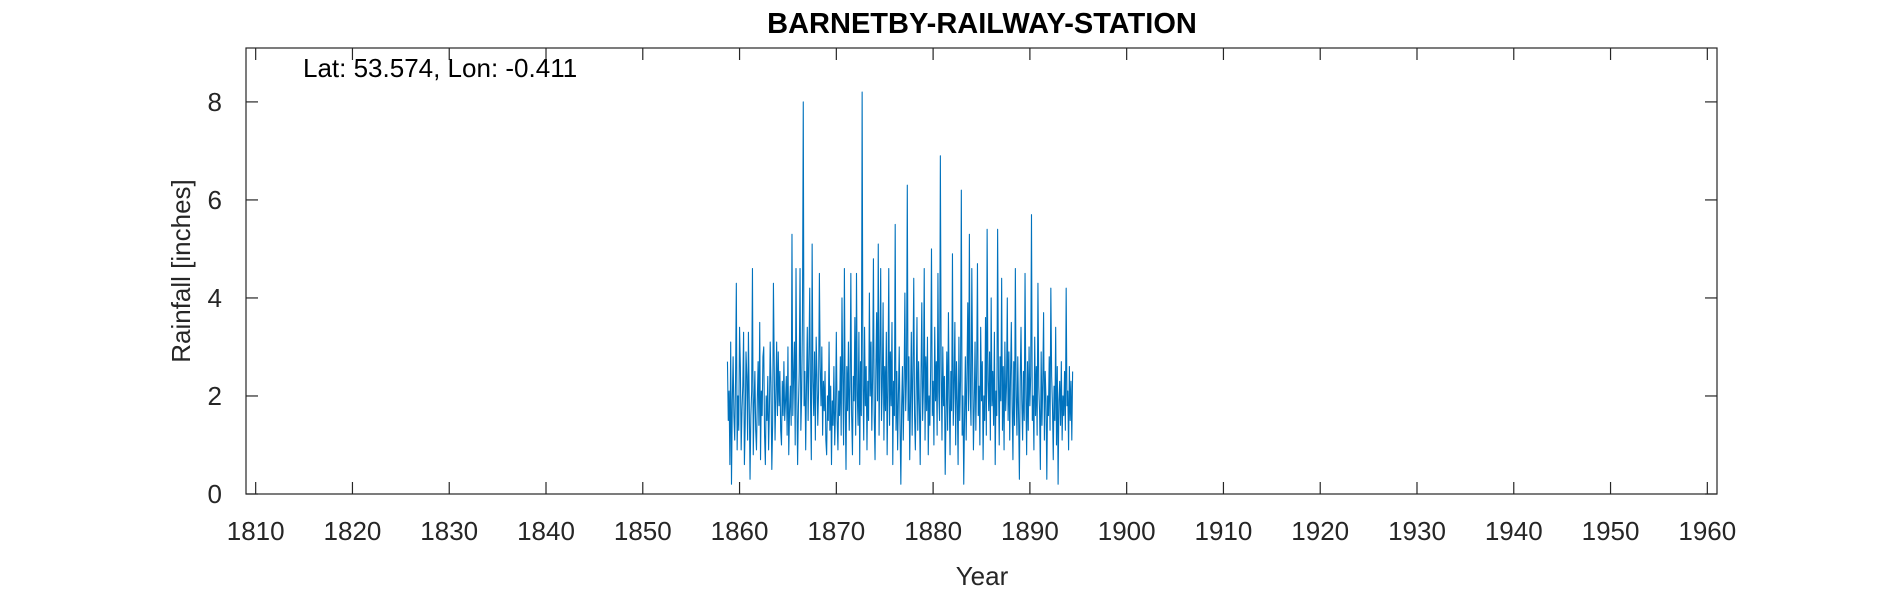  I want to click on series-layer, so click(900, 288).